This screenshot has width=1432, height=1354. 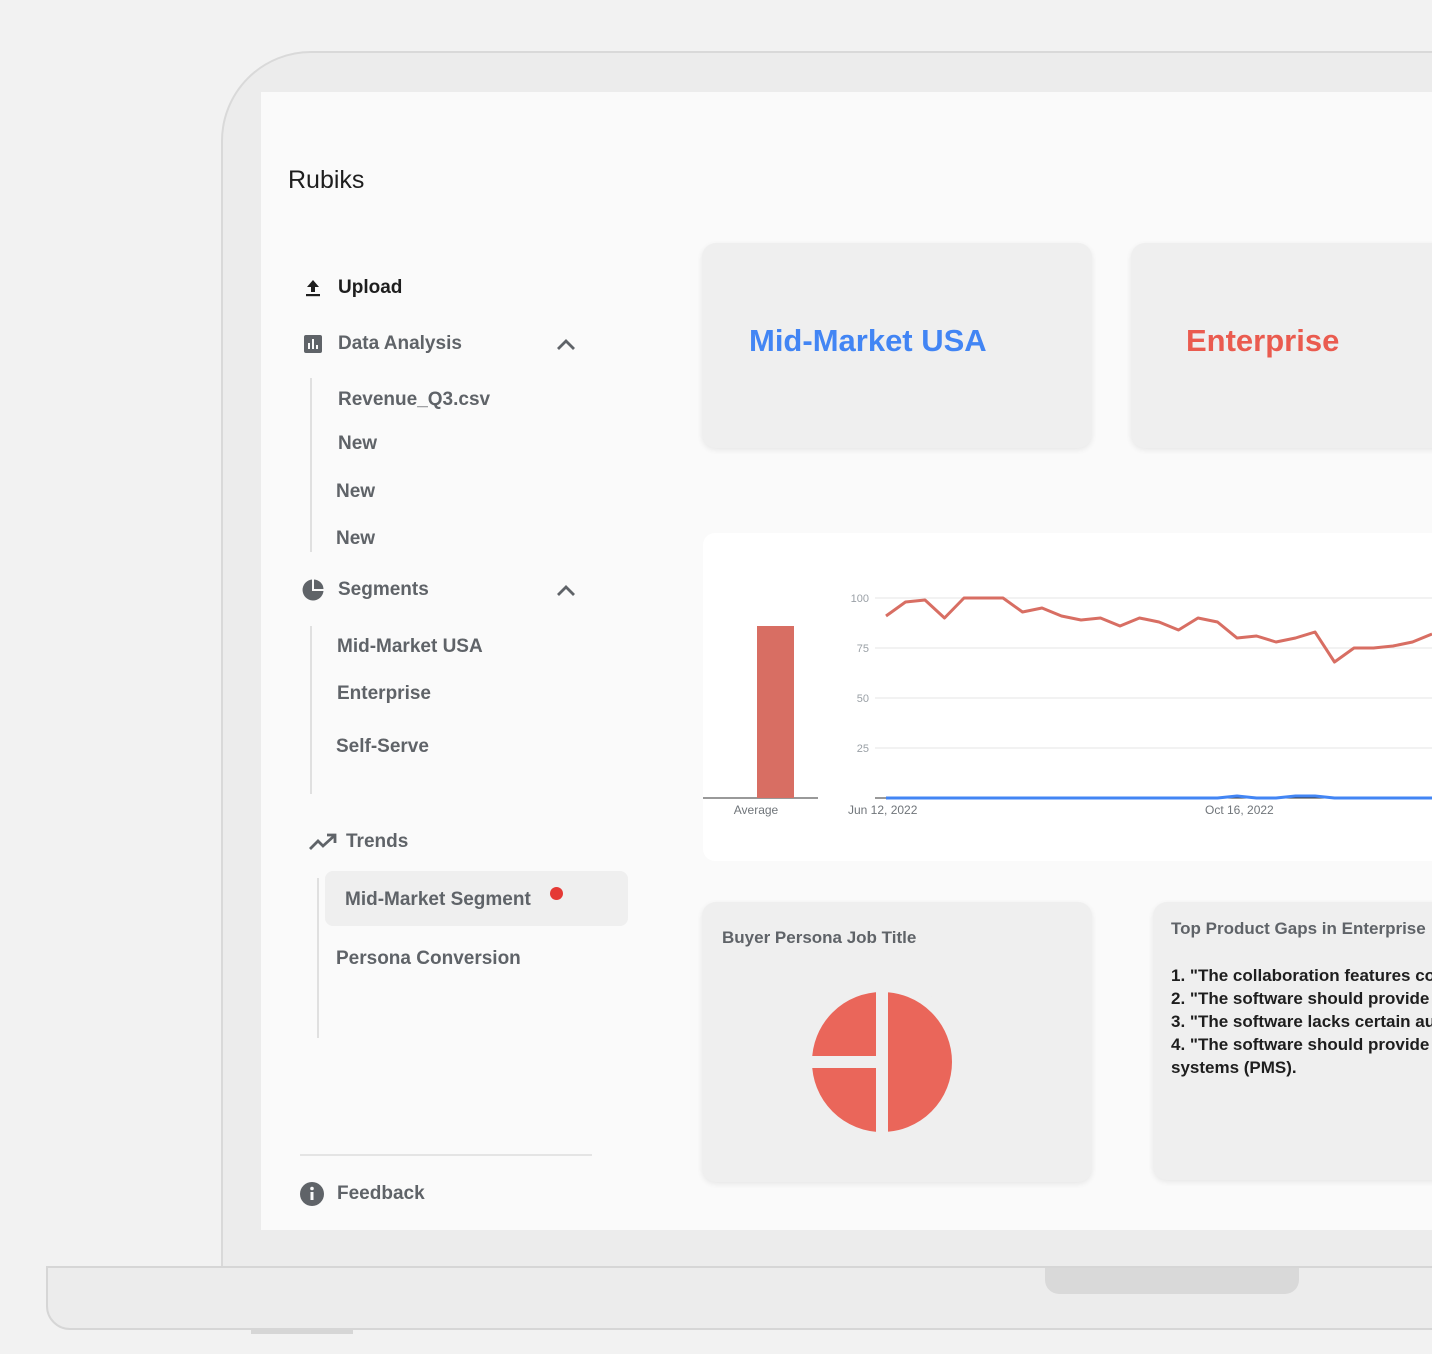 I want to click on app-title: Rubiks, so click(x=326, y=180).